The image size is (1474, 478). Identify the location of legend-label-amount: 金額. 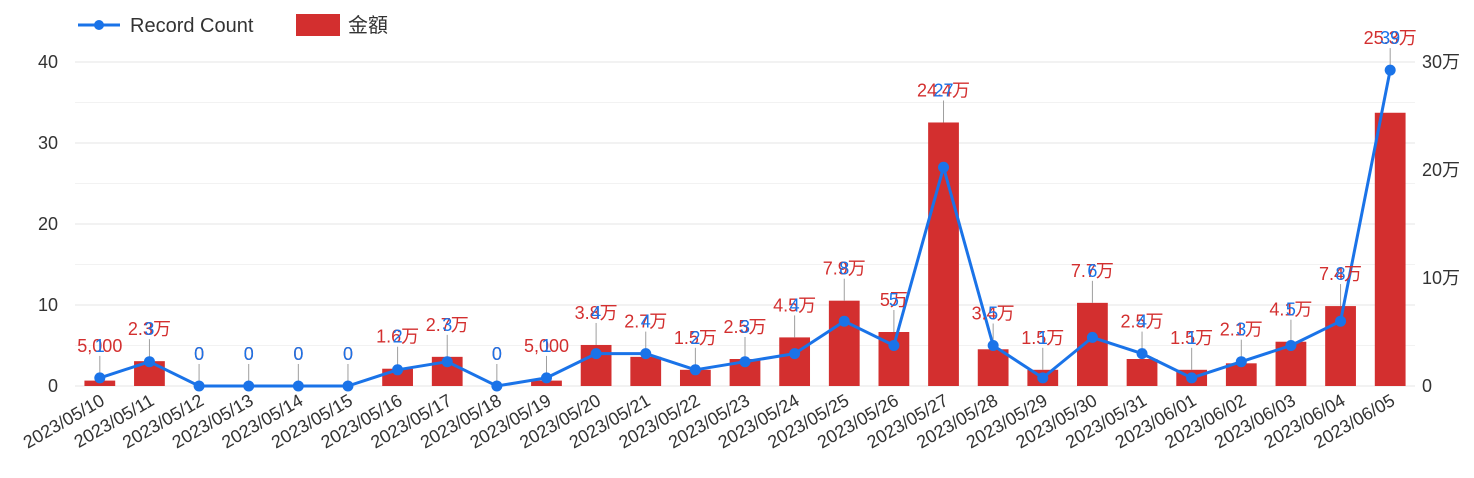
(368, 25).